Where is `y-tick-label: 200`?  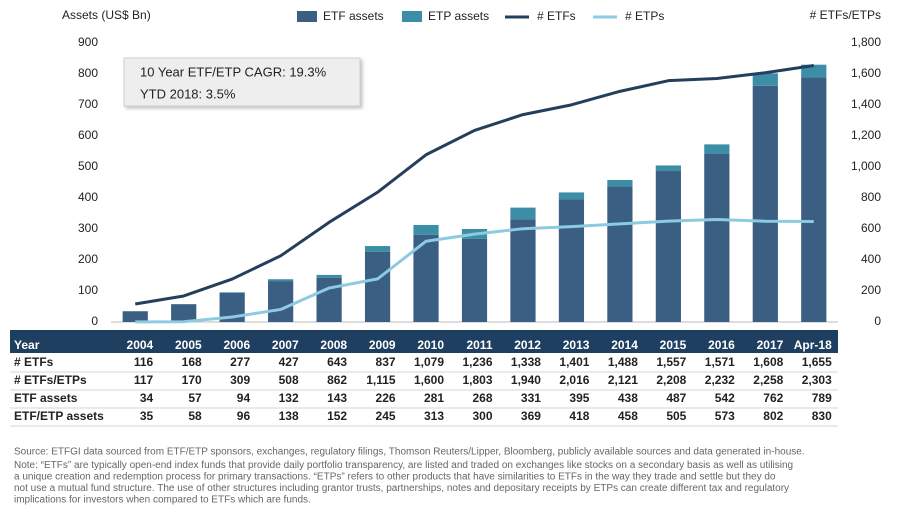
y-tick-label: 200 is located at coordinates (88, 259).